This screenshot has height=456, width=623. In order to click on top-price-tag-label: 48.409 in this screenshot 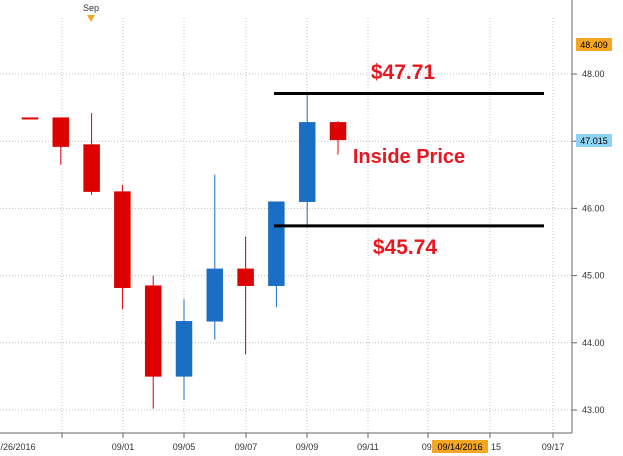, I will do `click(594, 45)`.